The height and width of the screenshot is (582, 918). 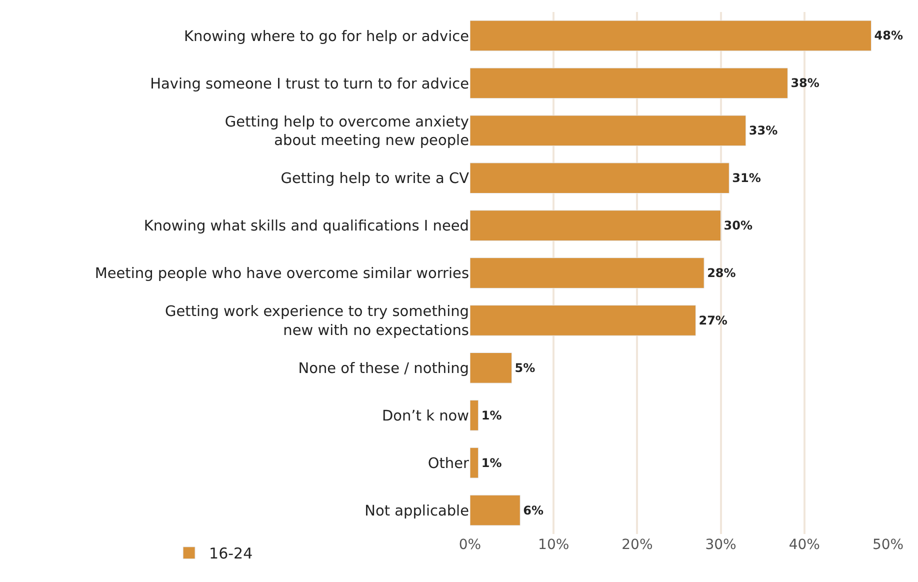 What do you see at coordinates (347, 132) in the screenshot?
I see `y-tick-label: Getting help to overcome anxiety about meeting new people` at bounding box center [347, 132].